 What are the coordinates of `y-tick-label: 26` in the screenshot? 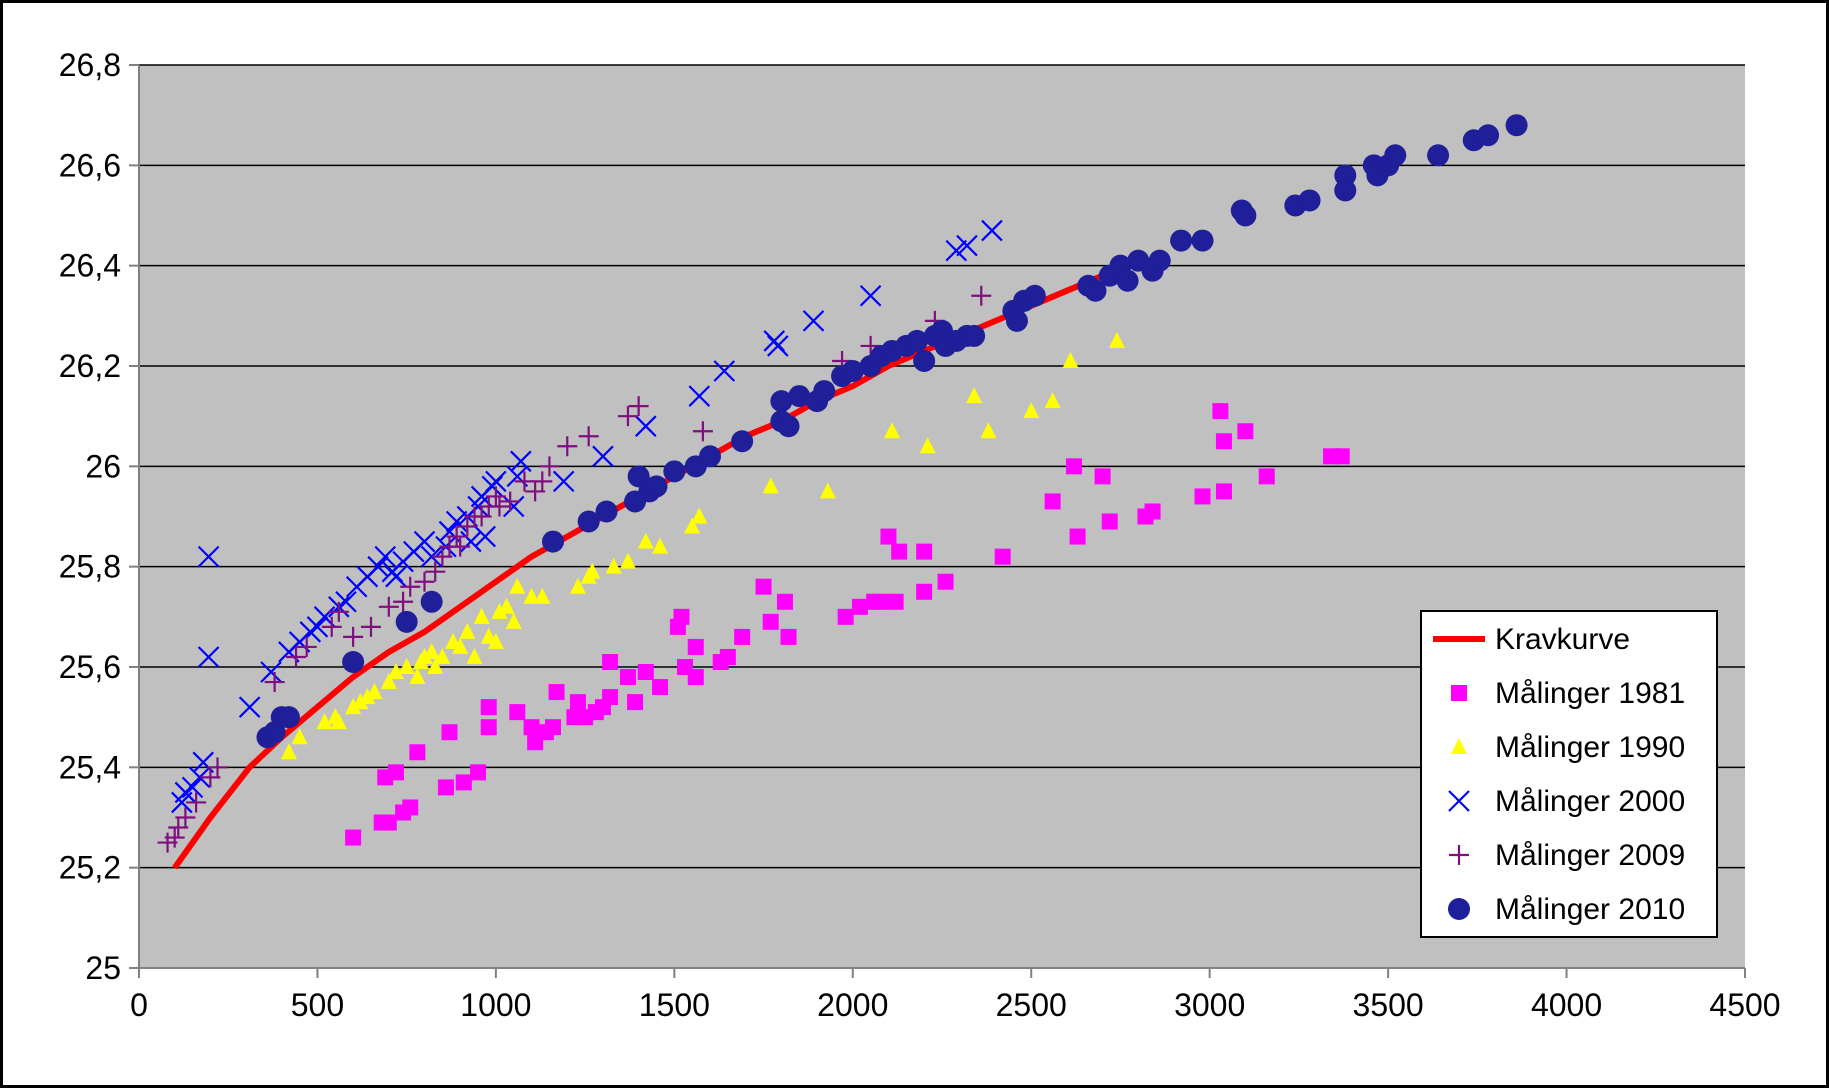 It's located at (103, 466).